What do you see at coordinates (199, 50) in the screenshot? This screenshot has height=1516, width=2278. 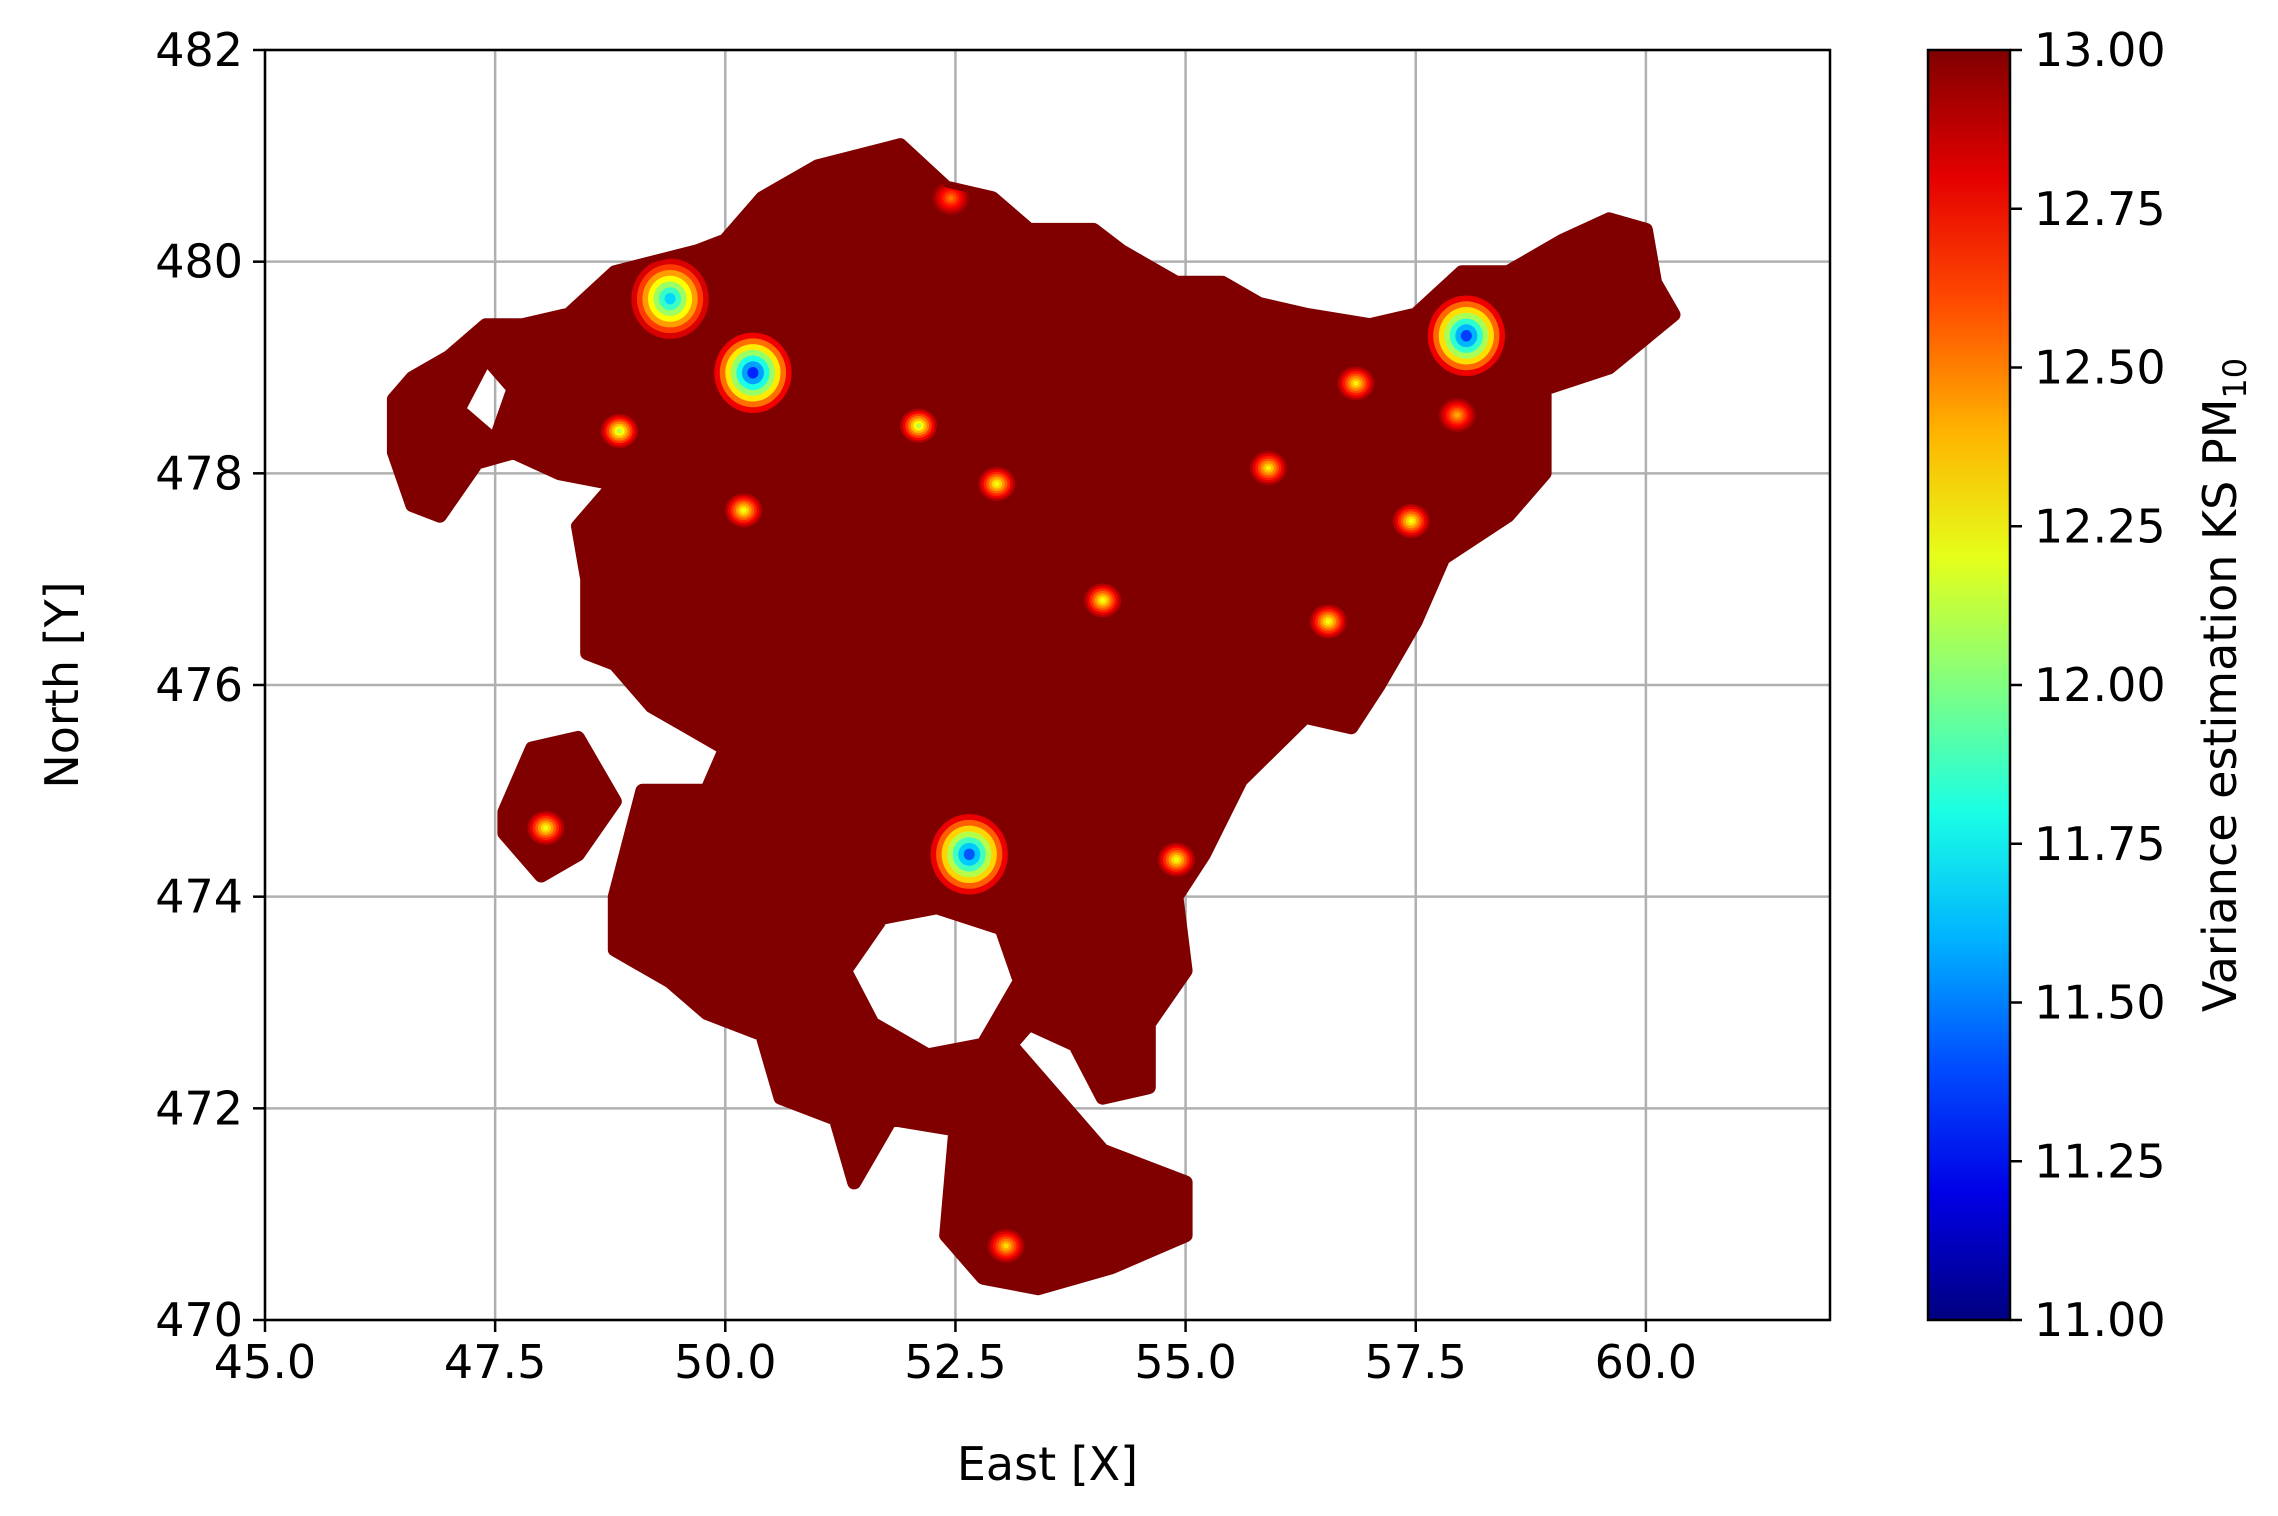 I see `y-tick-label: 482` at bounding box center [199, 50].